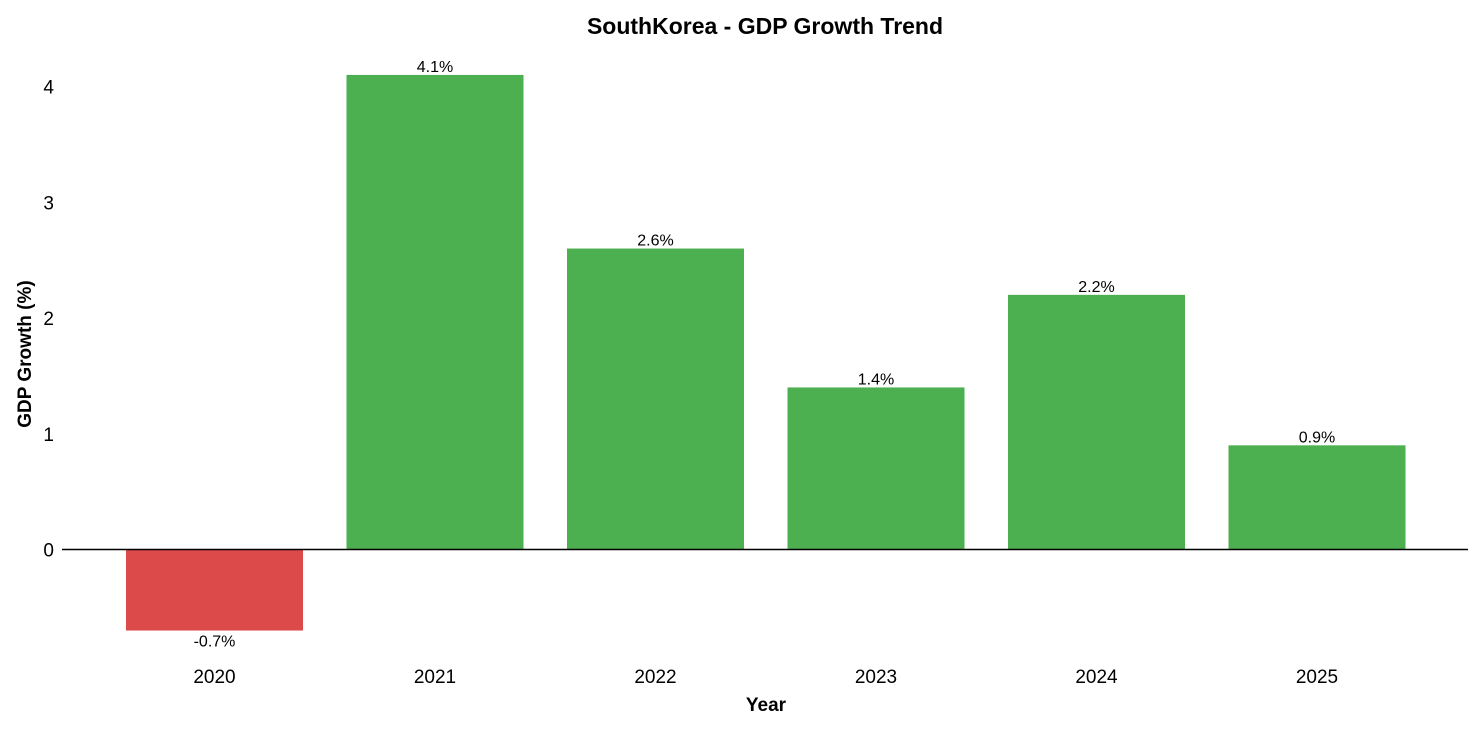 This screenshot has height=734, width=1484. I want to click on data-label: 4.1%, so click(435, 67).